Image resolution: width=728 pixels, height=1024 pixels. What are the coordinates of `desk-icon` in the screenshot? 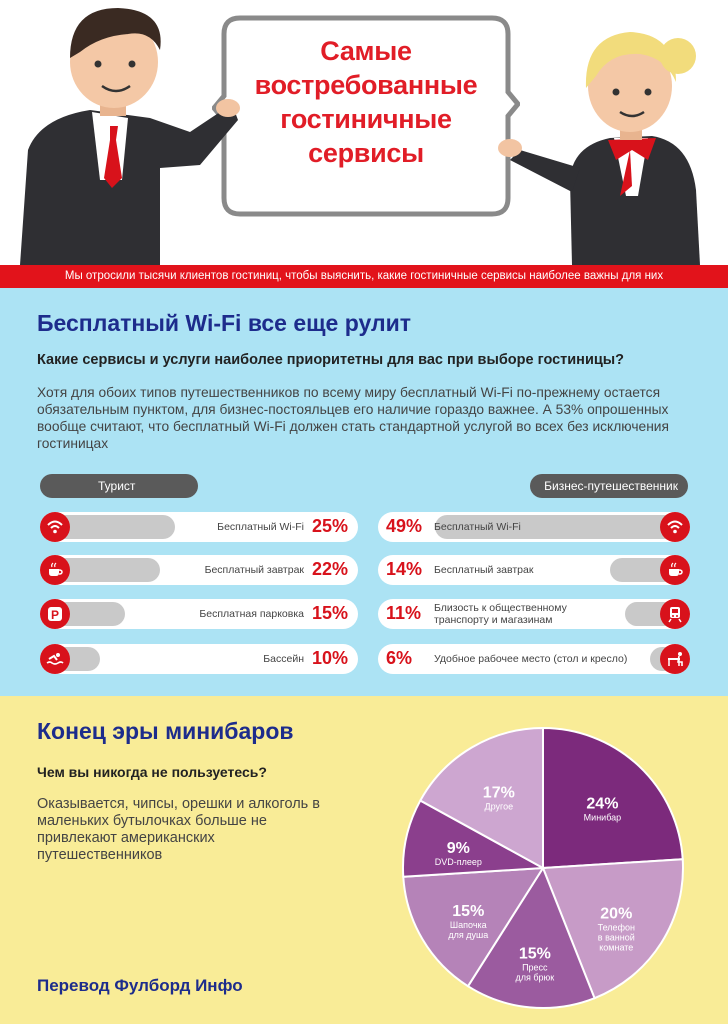 It's located at (675, 659).